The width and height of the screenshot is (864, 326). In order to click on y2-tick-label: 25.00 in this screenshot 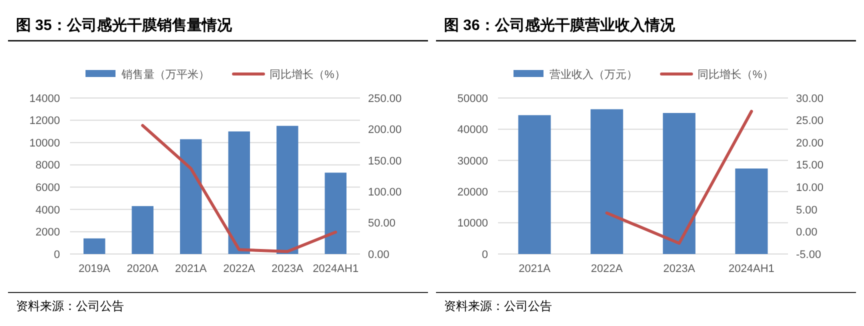, I will do `click(810, 121)`.